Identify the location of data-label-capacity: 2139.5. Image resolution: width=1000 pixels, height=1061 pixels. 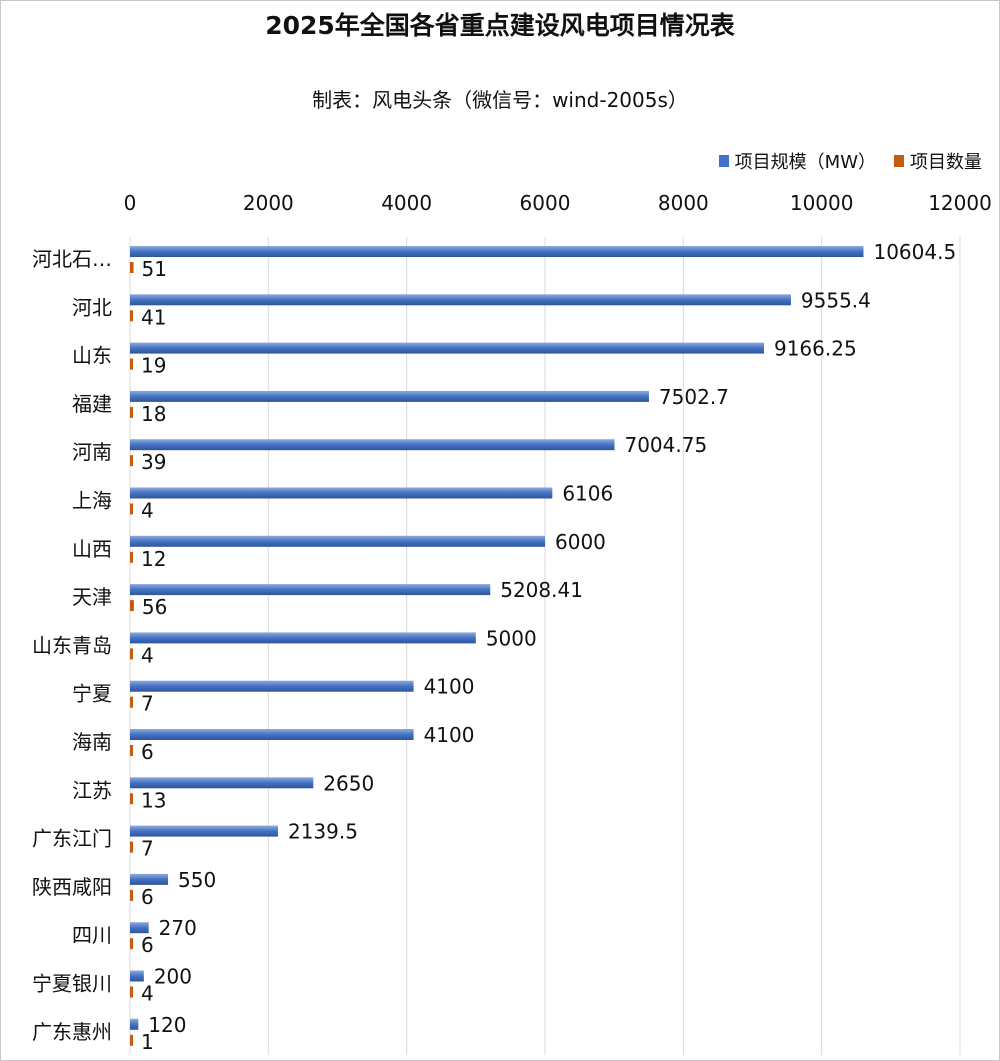
(323, 832).